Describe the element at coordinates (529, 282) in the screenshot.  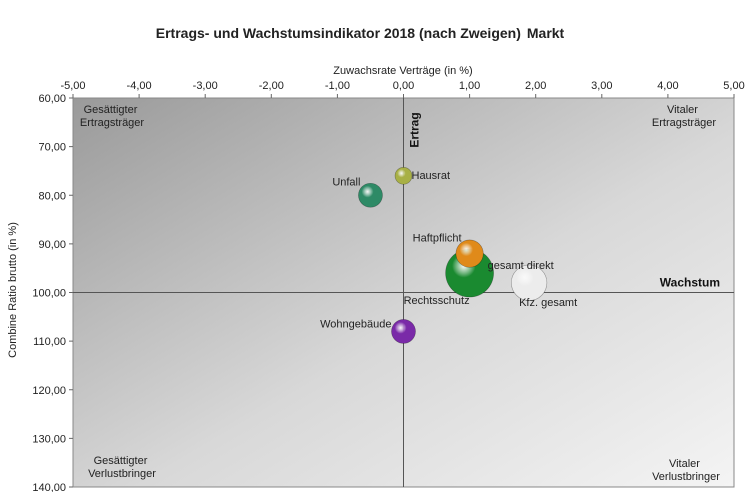
I see `bubble-kfz-gesamt` at that location.